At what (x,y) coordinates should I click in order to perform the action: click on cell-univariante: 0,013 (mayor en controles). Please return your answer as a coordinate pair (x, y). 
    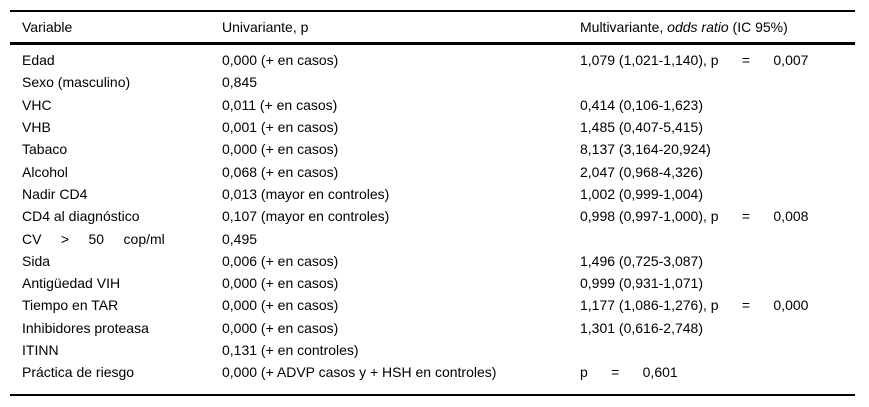
    Looking at the image, I should click on (306, 193).